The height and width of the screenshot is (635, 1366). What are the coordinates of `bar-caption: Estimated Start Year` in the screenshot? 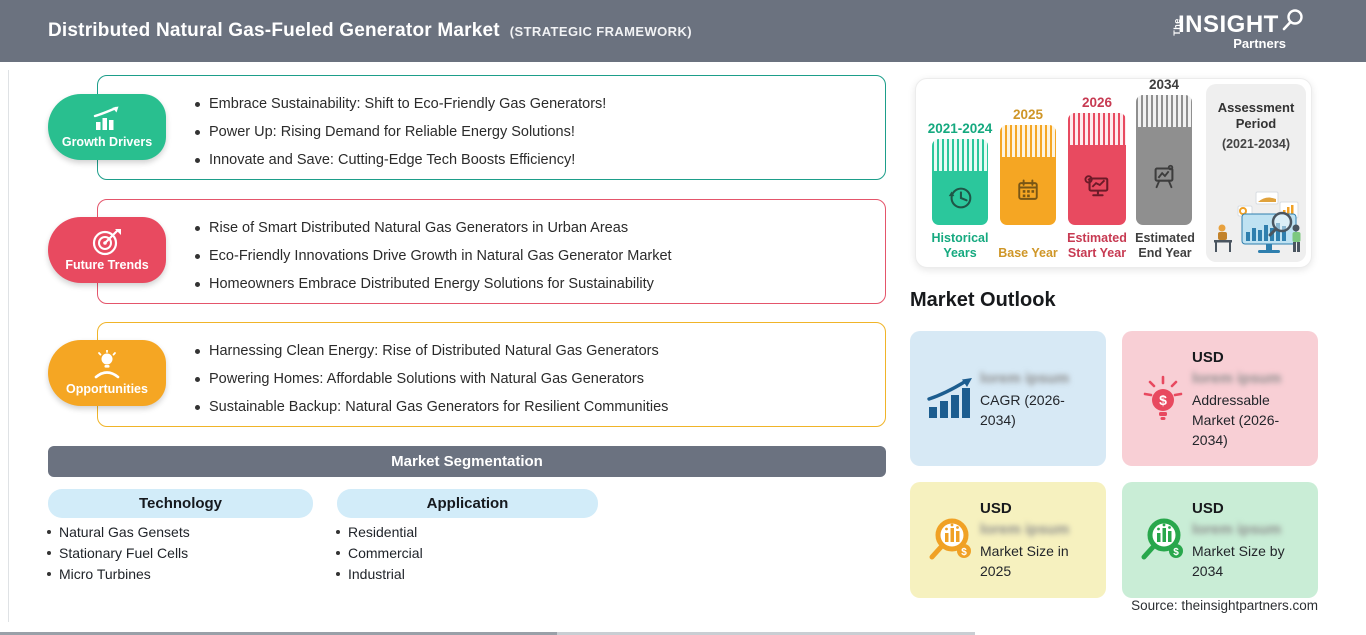 It's located at (1097, 245).